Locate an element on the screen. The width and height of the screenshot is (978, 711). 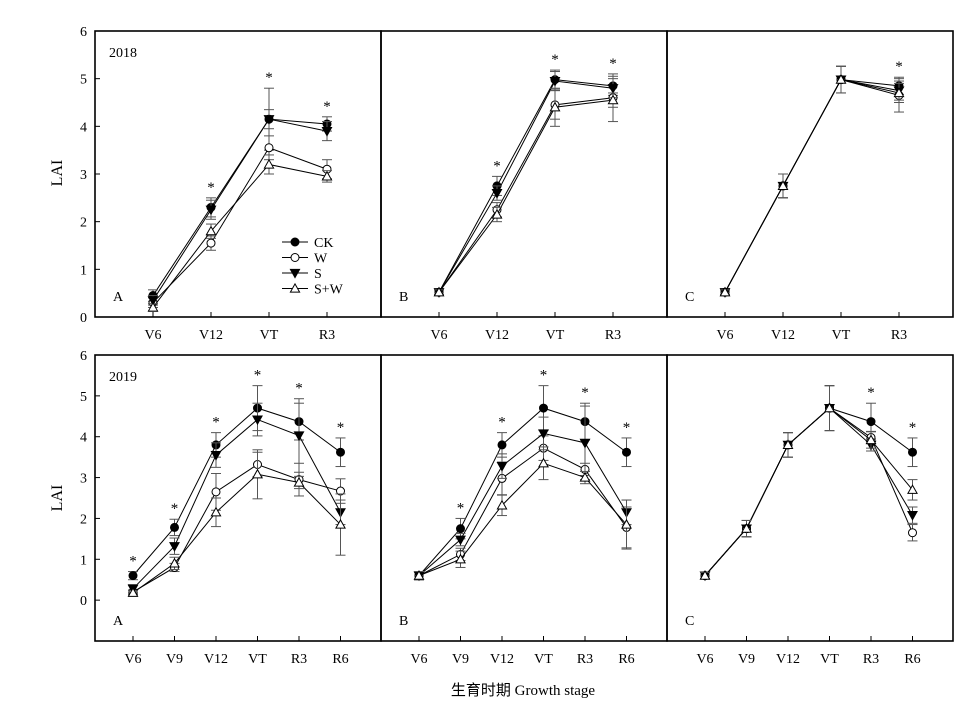
y-tick-label: 6 is located at coordinates (83, 356).